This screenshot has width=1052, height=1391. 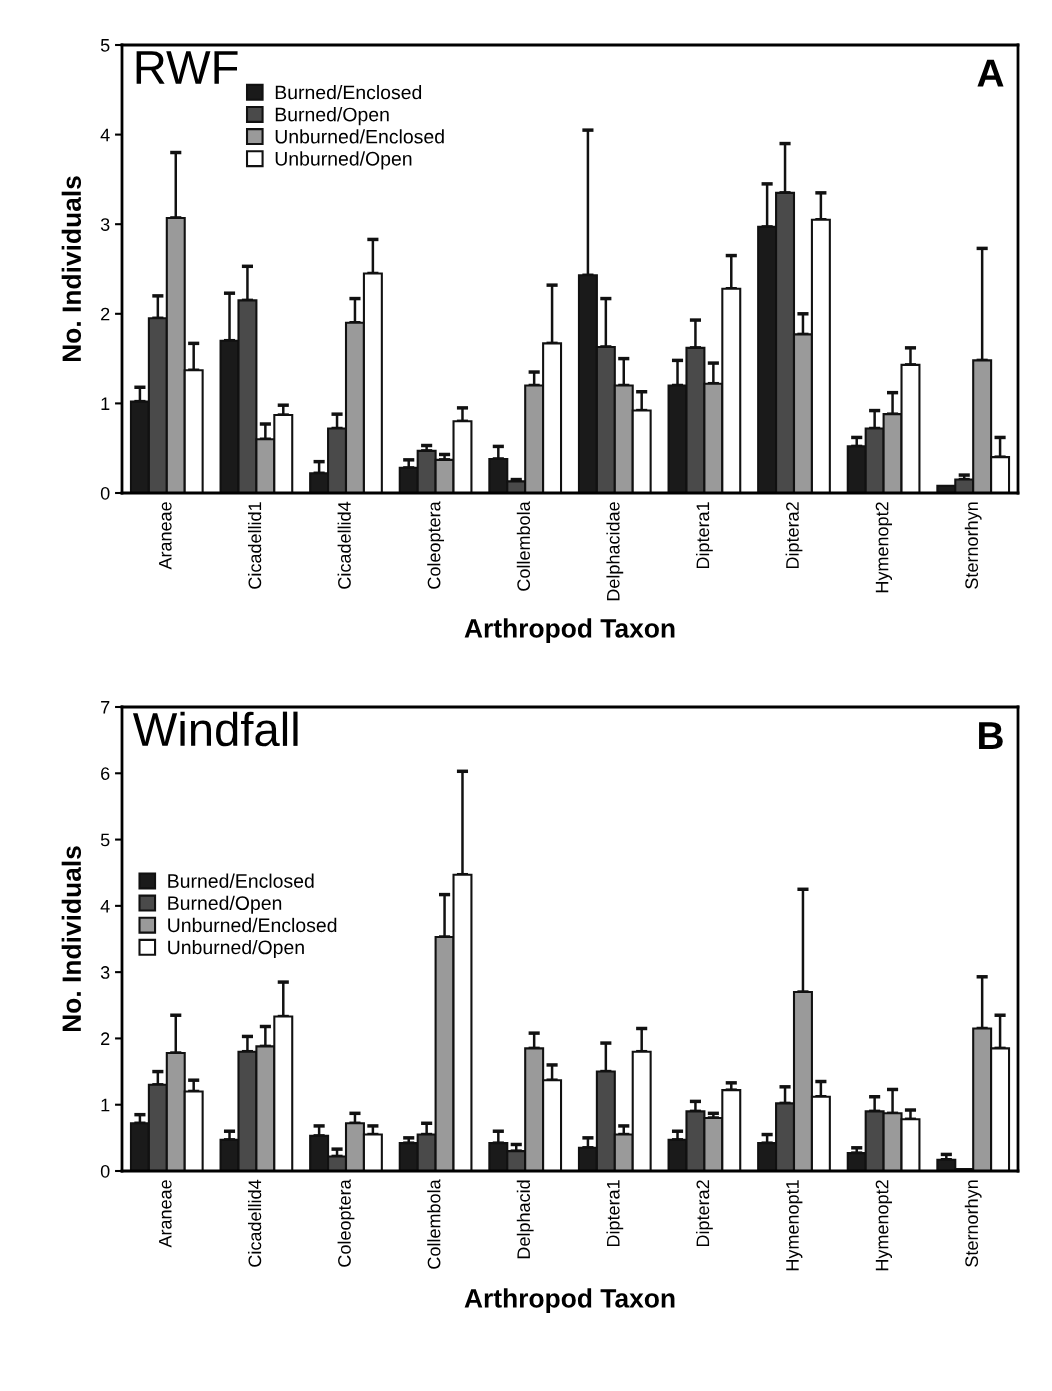 What do you see at coordinates (991, 736) in the screenshot?
I see `annotation: B` at bounding box center [991, 736].